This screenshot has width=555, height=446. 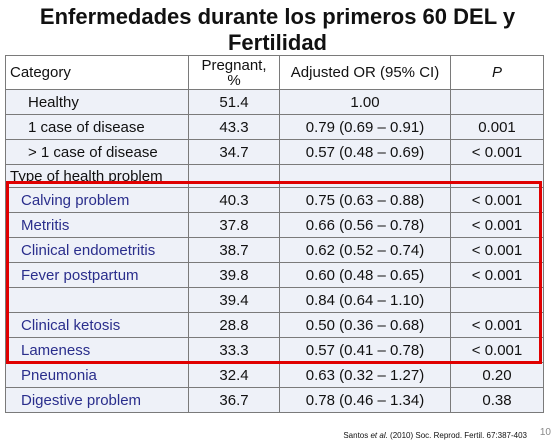 I want to click on row-adjusted-or: 0.57 (0.41 – 0.78), so click(x=365, y=350).